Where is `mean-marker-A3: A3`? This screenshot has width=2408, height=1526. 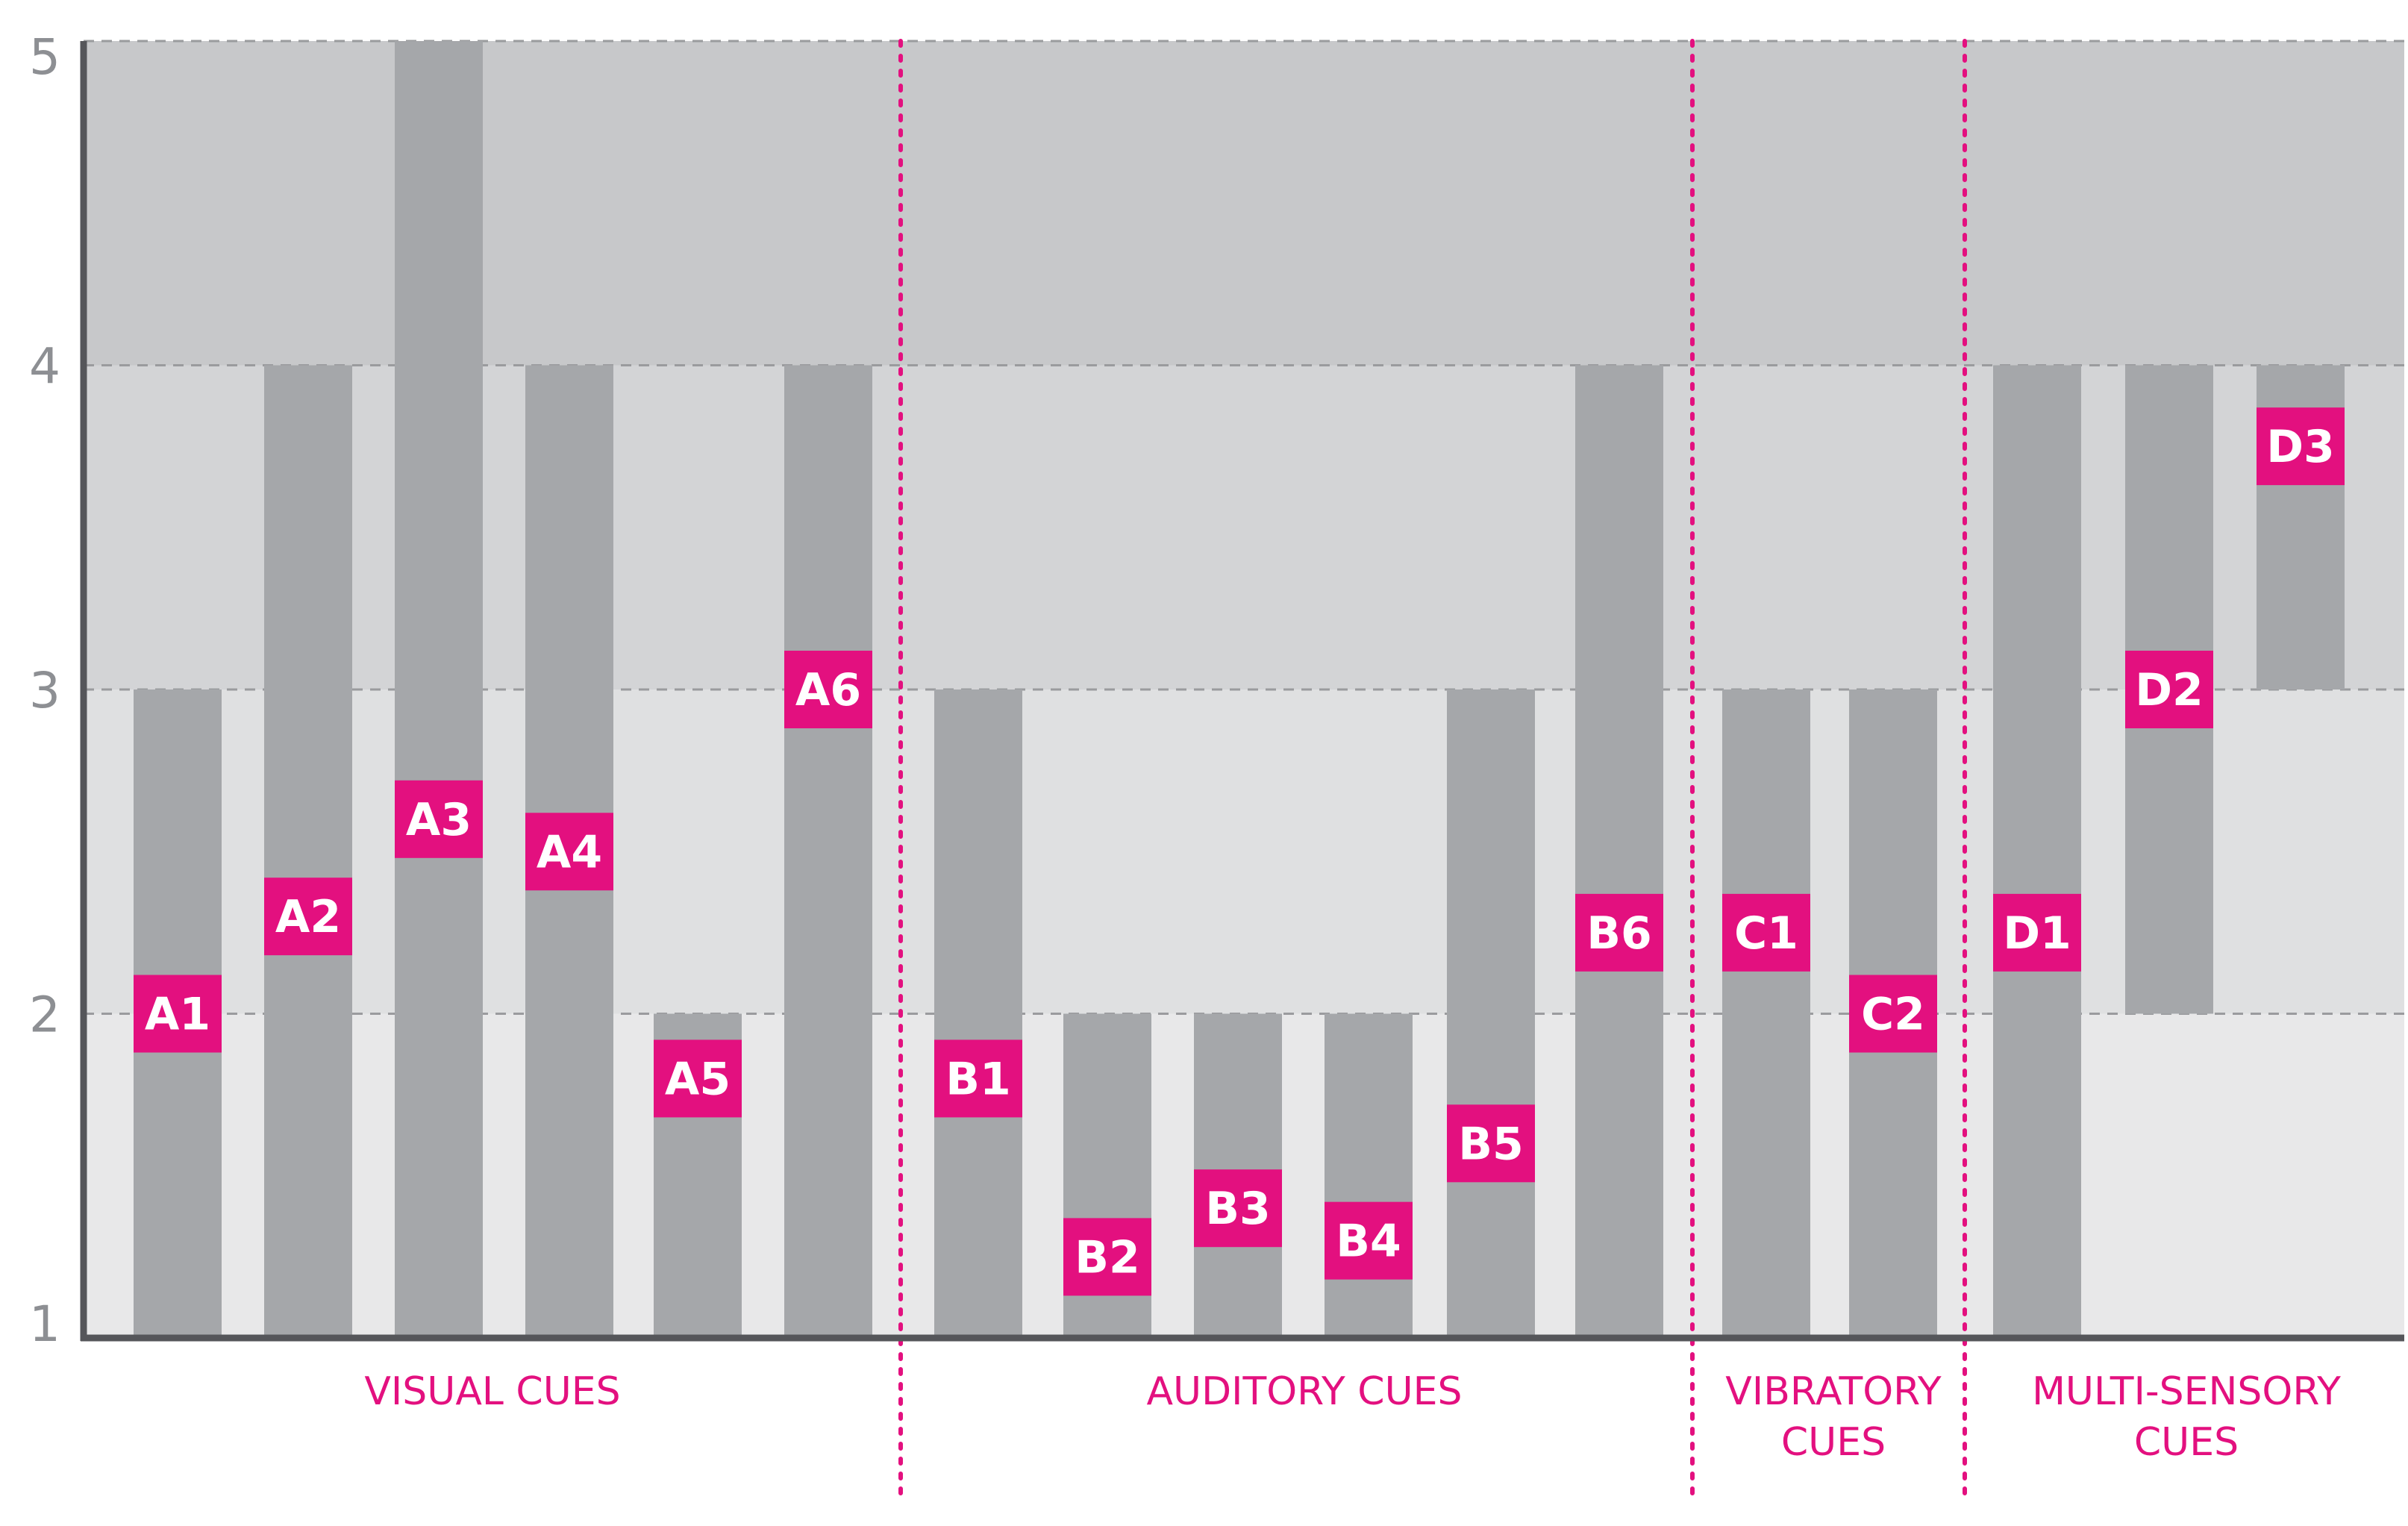
mean-marker-A3: A3 is located at coordinates (439, 819).